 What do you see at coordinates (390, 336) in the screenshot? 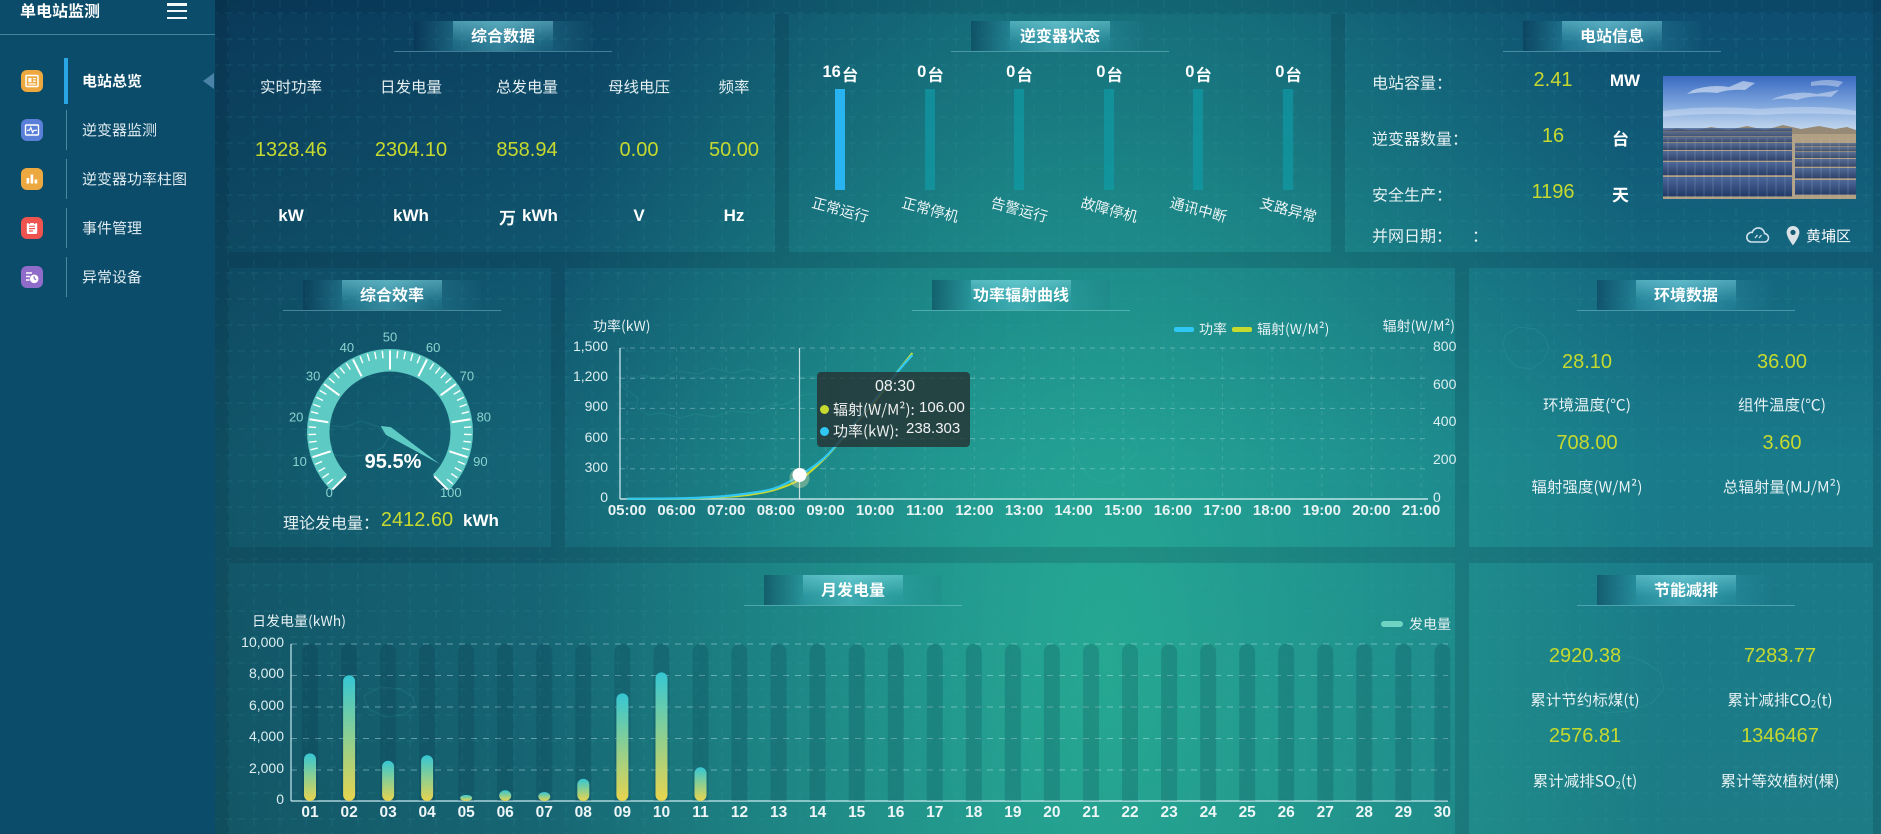
I see `svg-text: 50` at bounding box center [390, 336].